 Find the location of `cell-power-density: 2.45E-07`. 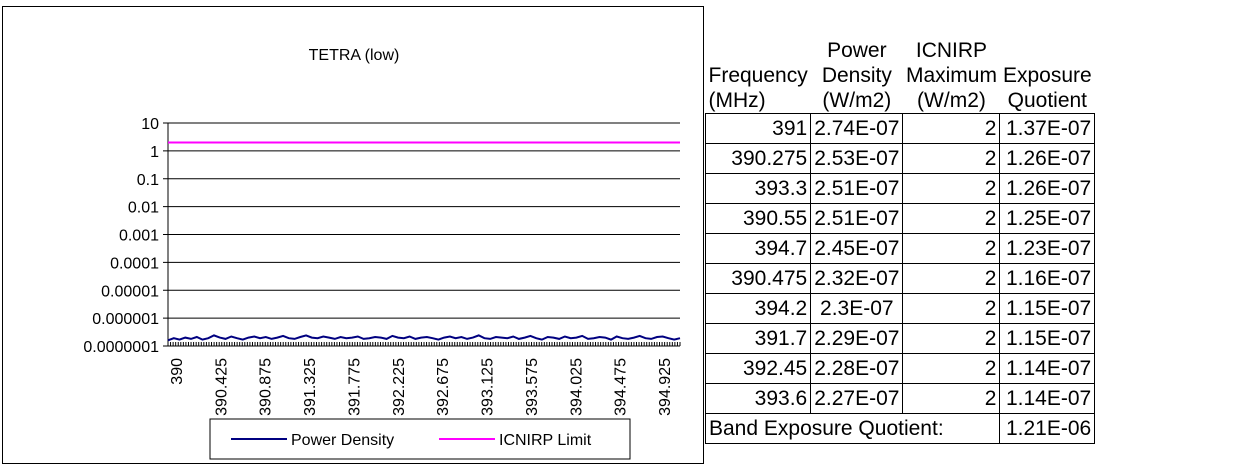

cell-power-density: 2.45E-07 is located at coordinates (857, 248).